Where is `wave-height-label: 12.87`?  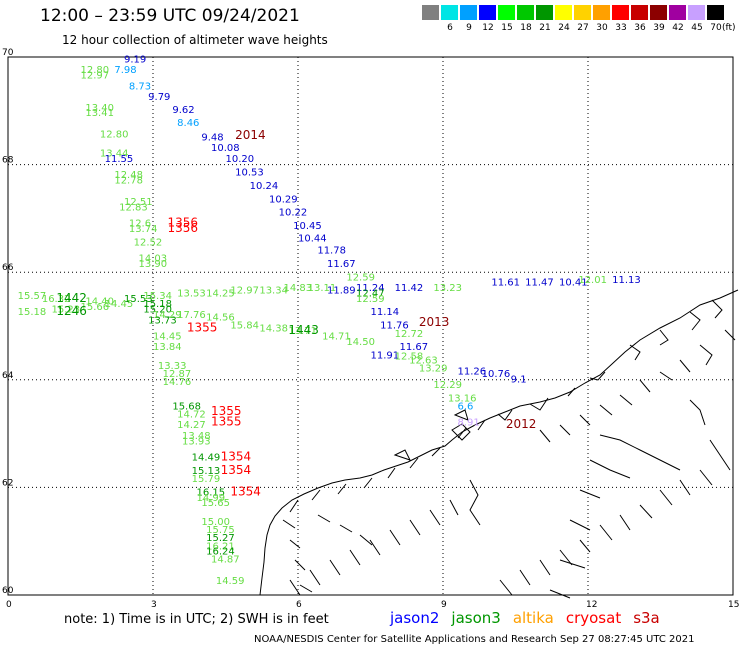
wave-height-label: 12.87 is located at coordinates (177, 374).